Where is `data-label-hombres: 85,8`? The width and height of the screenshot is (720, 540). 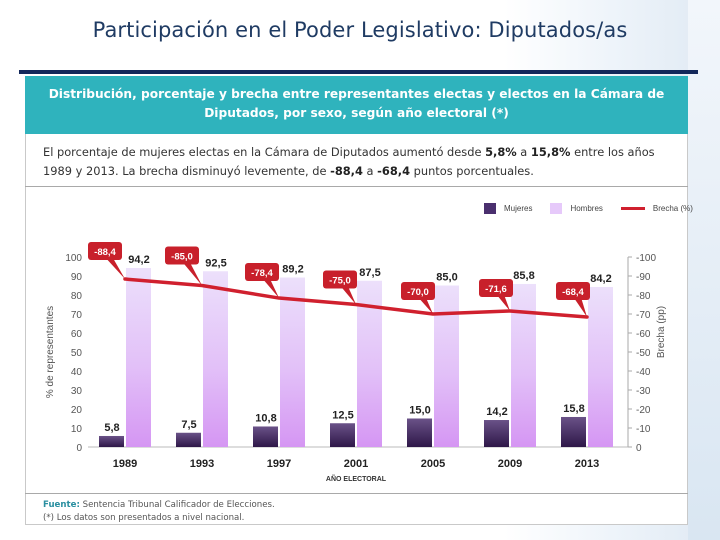
data-label-hombres: 85,8 is located at coordinates (523, 276).